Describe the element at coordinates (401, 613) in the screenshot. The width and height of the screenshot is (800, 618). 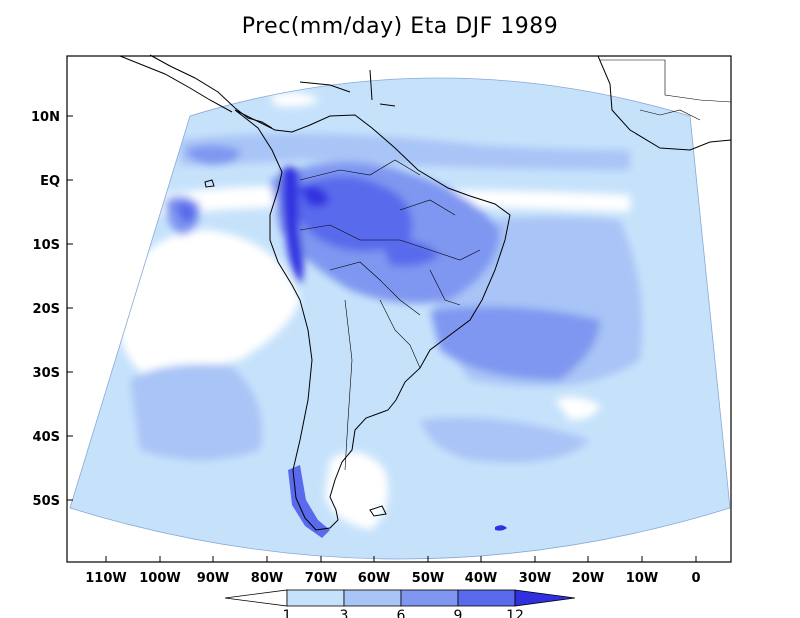
I see `colorbar-label-6: 6` at that location.